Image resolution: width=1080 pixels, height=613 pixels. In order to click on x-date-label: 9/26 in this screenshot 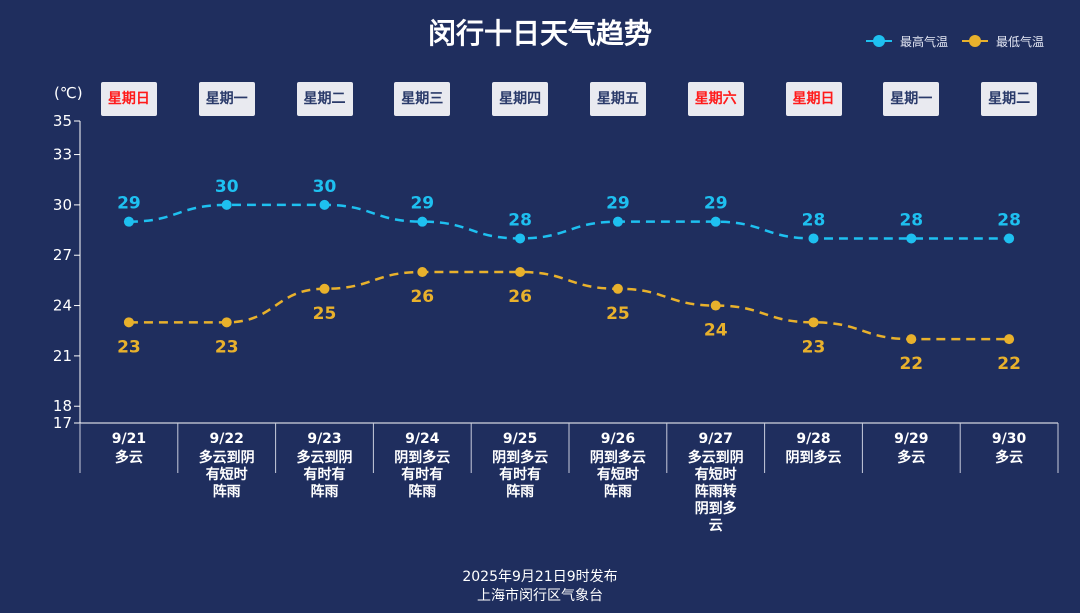, I will do `click(618, 439)`.